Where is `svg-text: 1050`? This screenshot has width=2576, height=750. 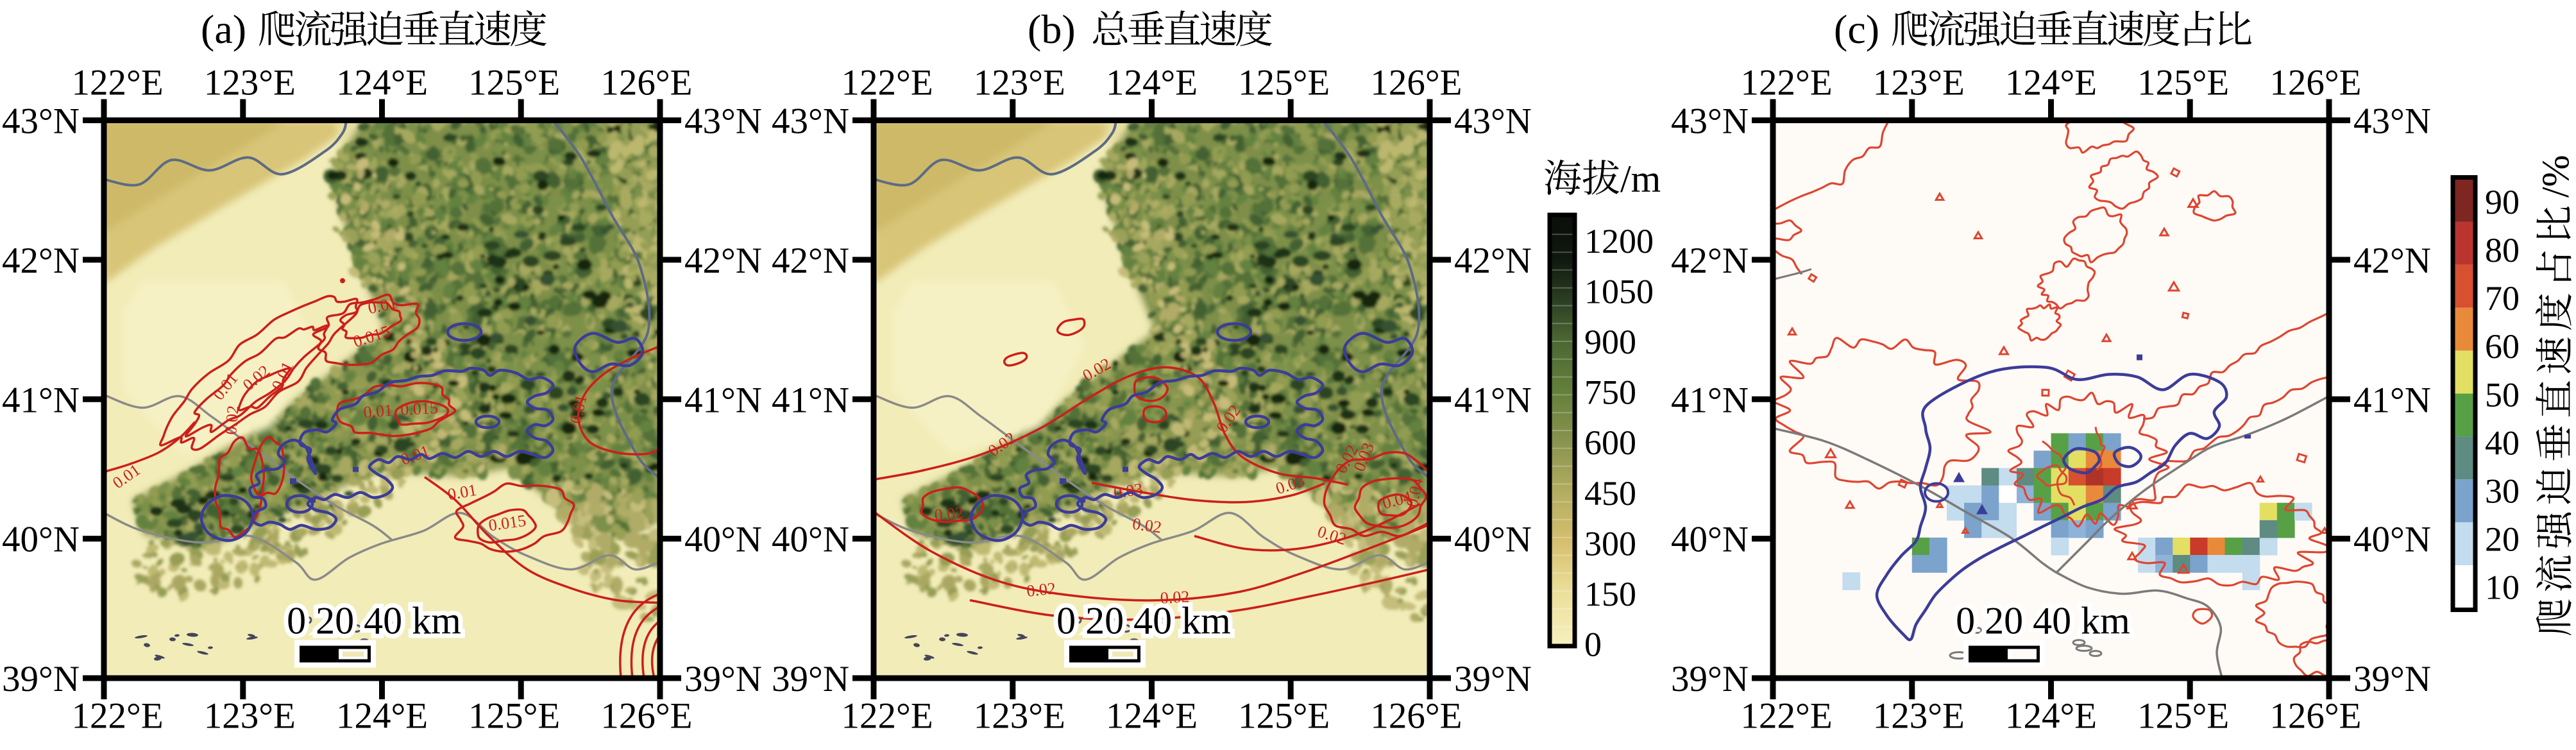 svg-text: 1050 is located at coordinates (1619, 291).